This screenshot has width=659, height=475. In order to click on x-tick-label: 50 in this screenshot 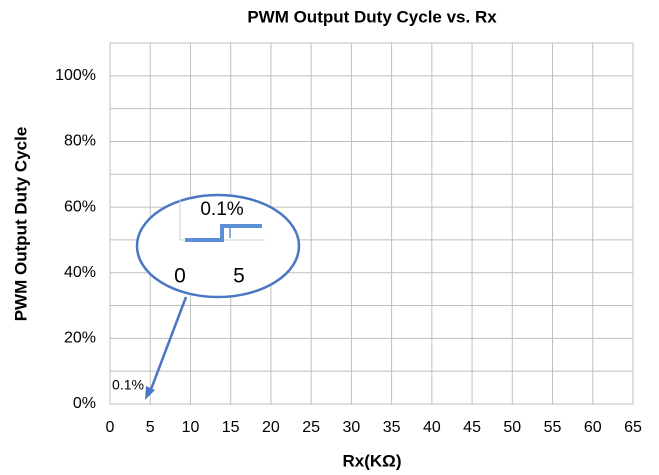, I will do `click(512, 427)`.